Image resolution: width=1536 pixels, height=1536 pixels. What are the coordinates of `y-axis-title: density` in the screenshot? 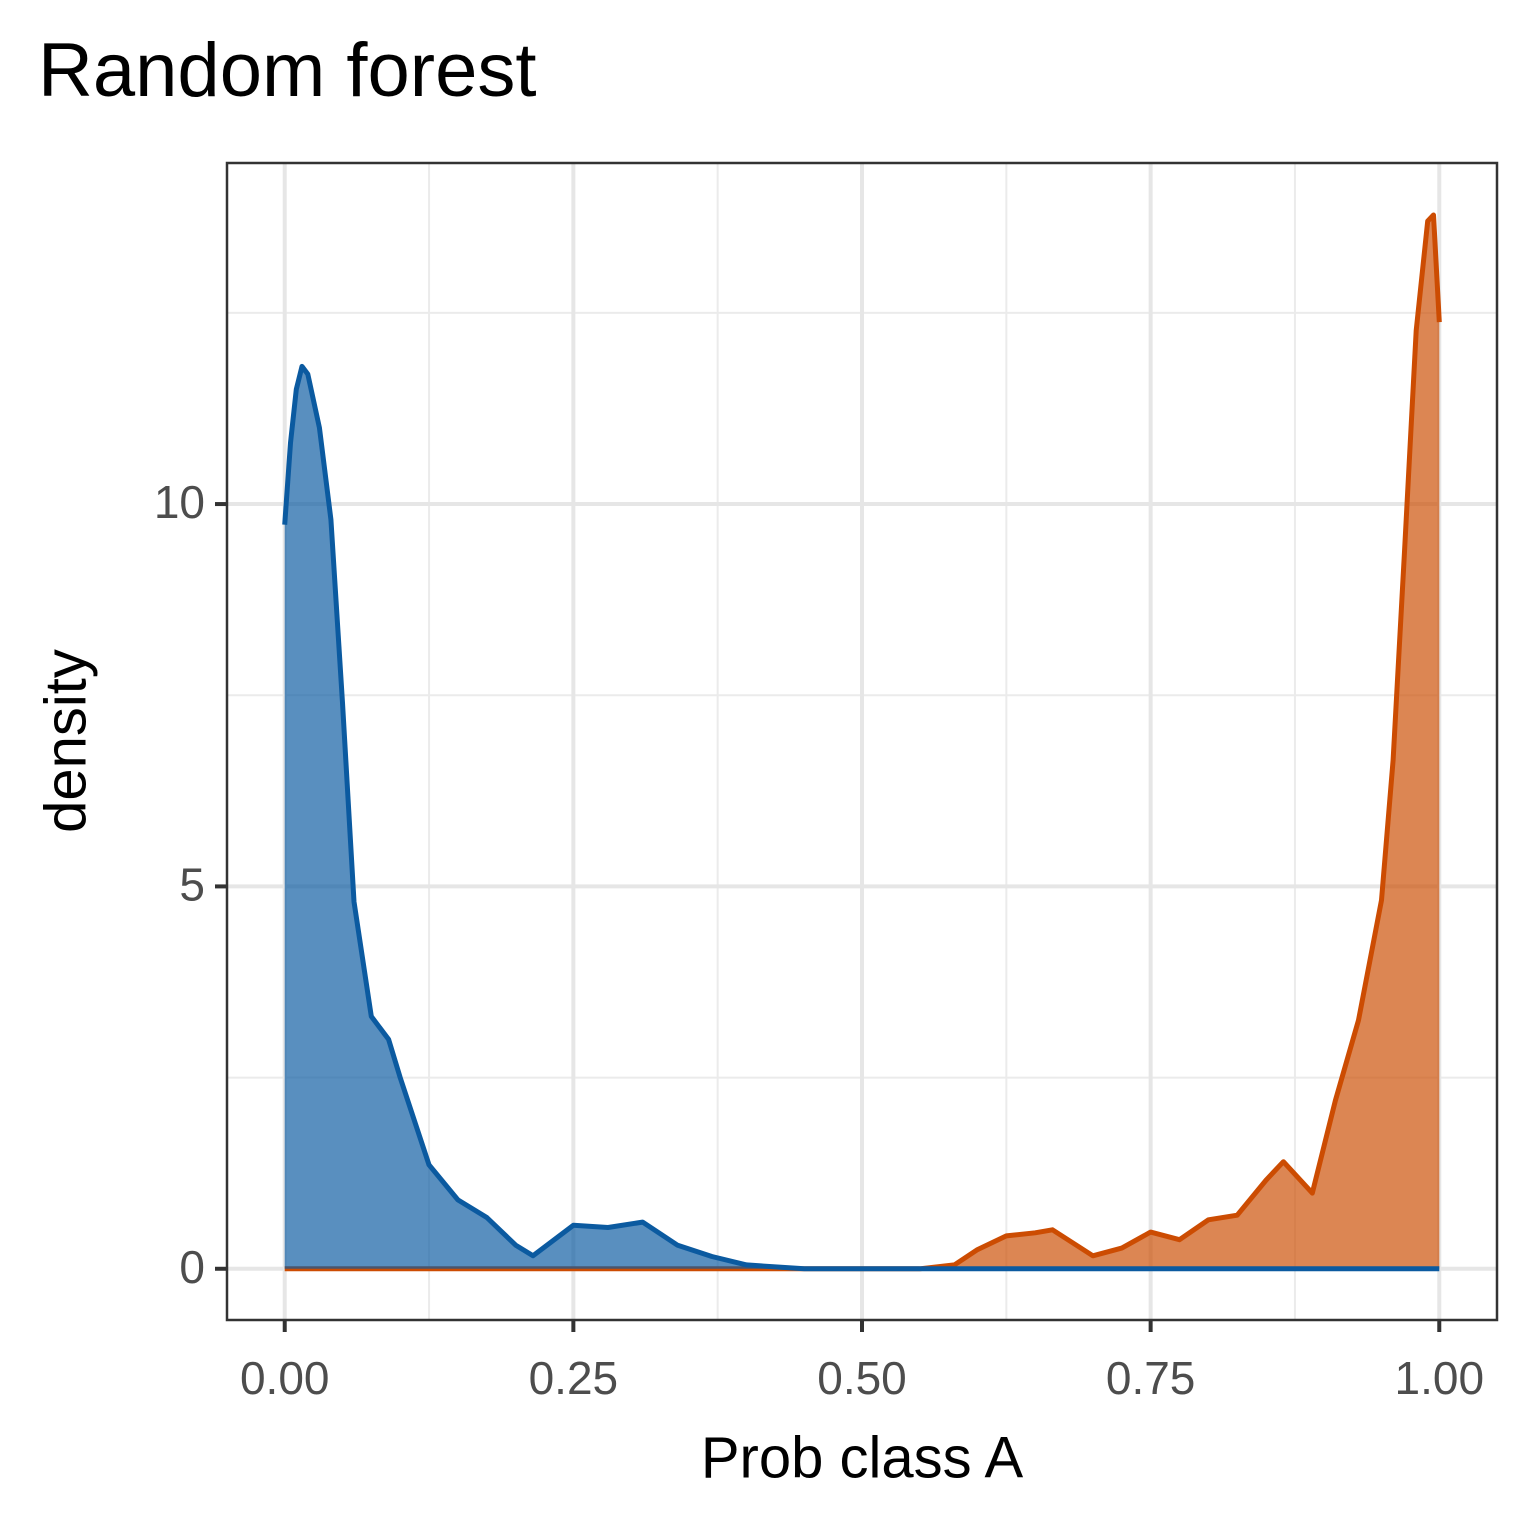 It's located at (65, 741).